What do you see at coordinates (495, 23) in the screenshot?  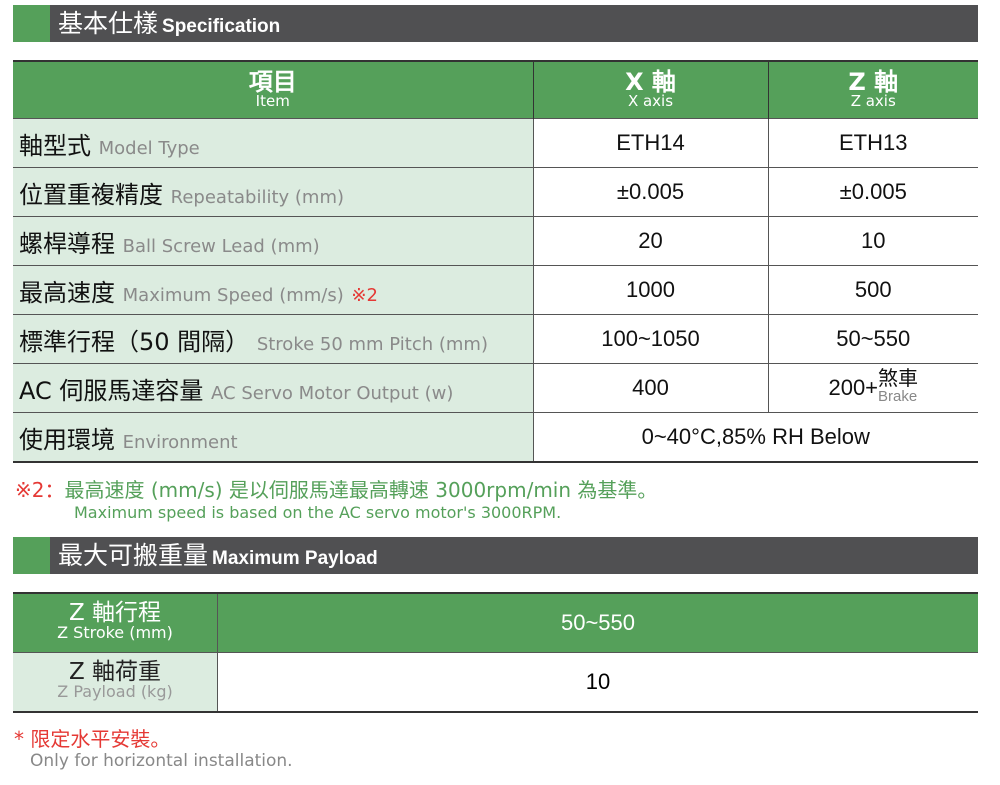 I see `spec-section-header: 基本仕樣 Specification` at bounding box center [495, 23].